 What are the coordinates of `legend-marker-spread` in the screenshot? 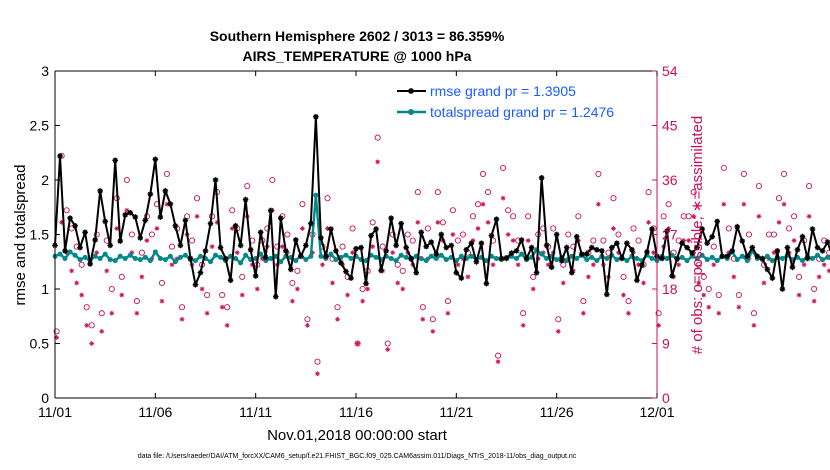 It's located at (411, 112).